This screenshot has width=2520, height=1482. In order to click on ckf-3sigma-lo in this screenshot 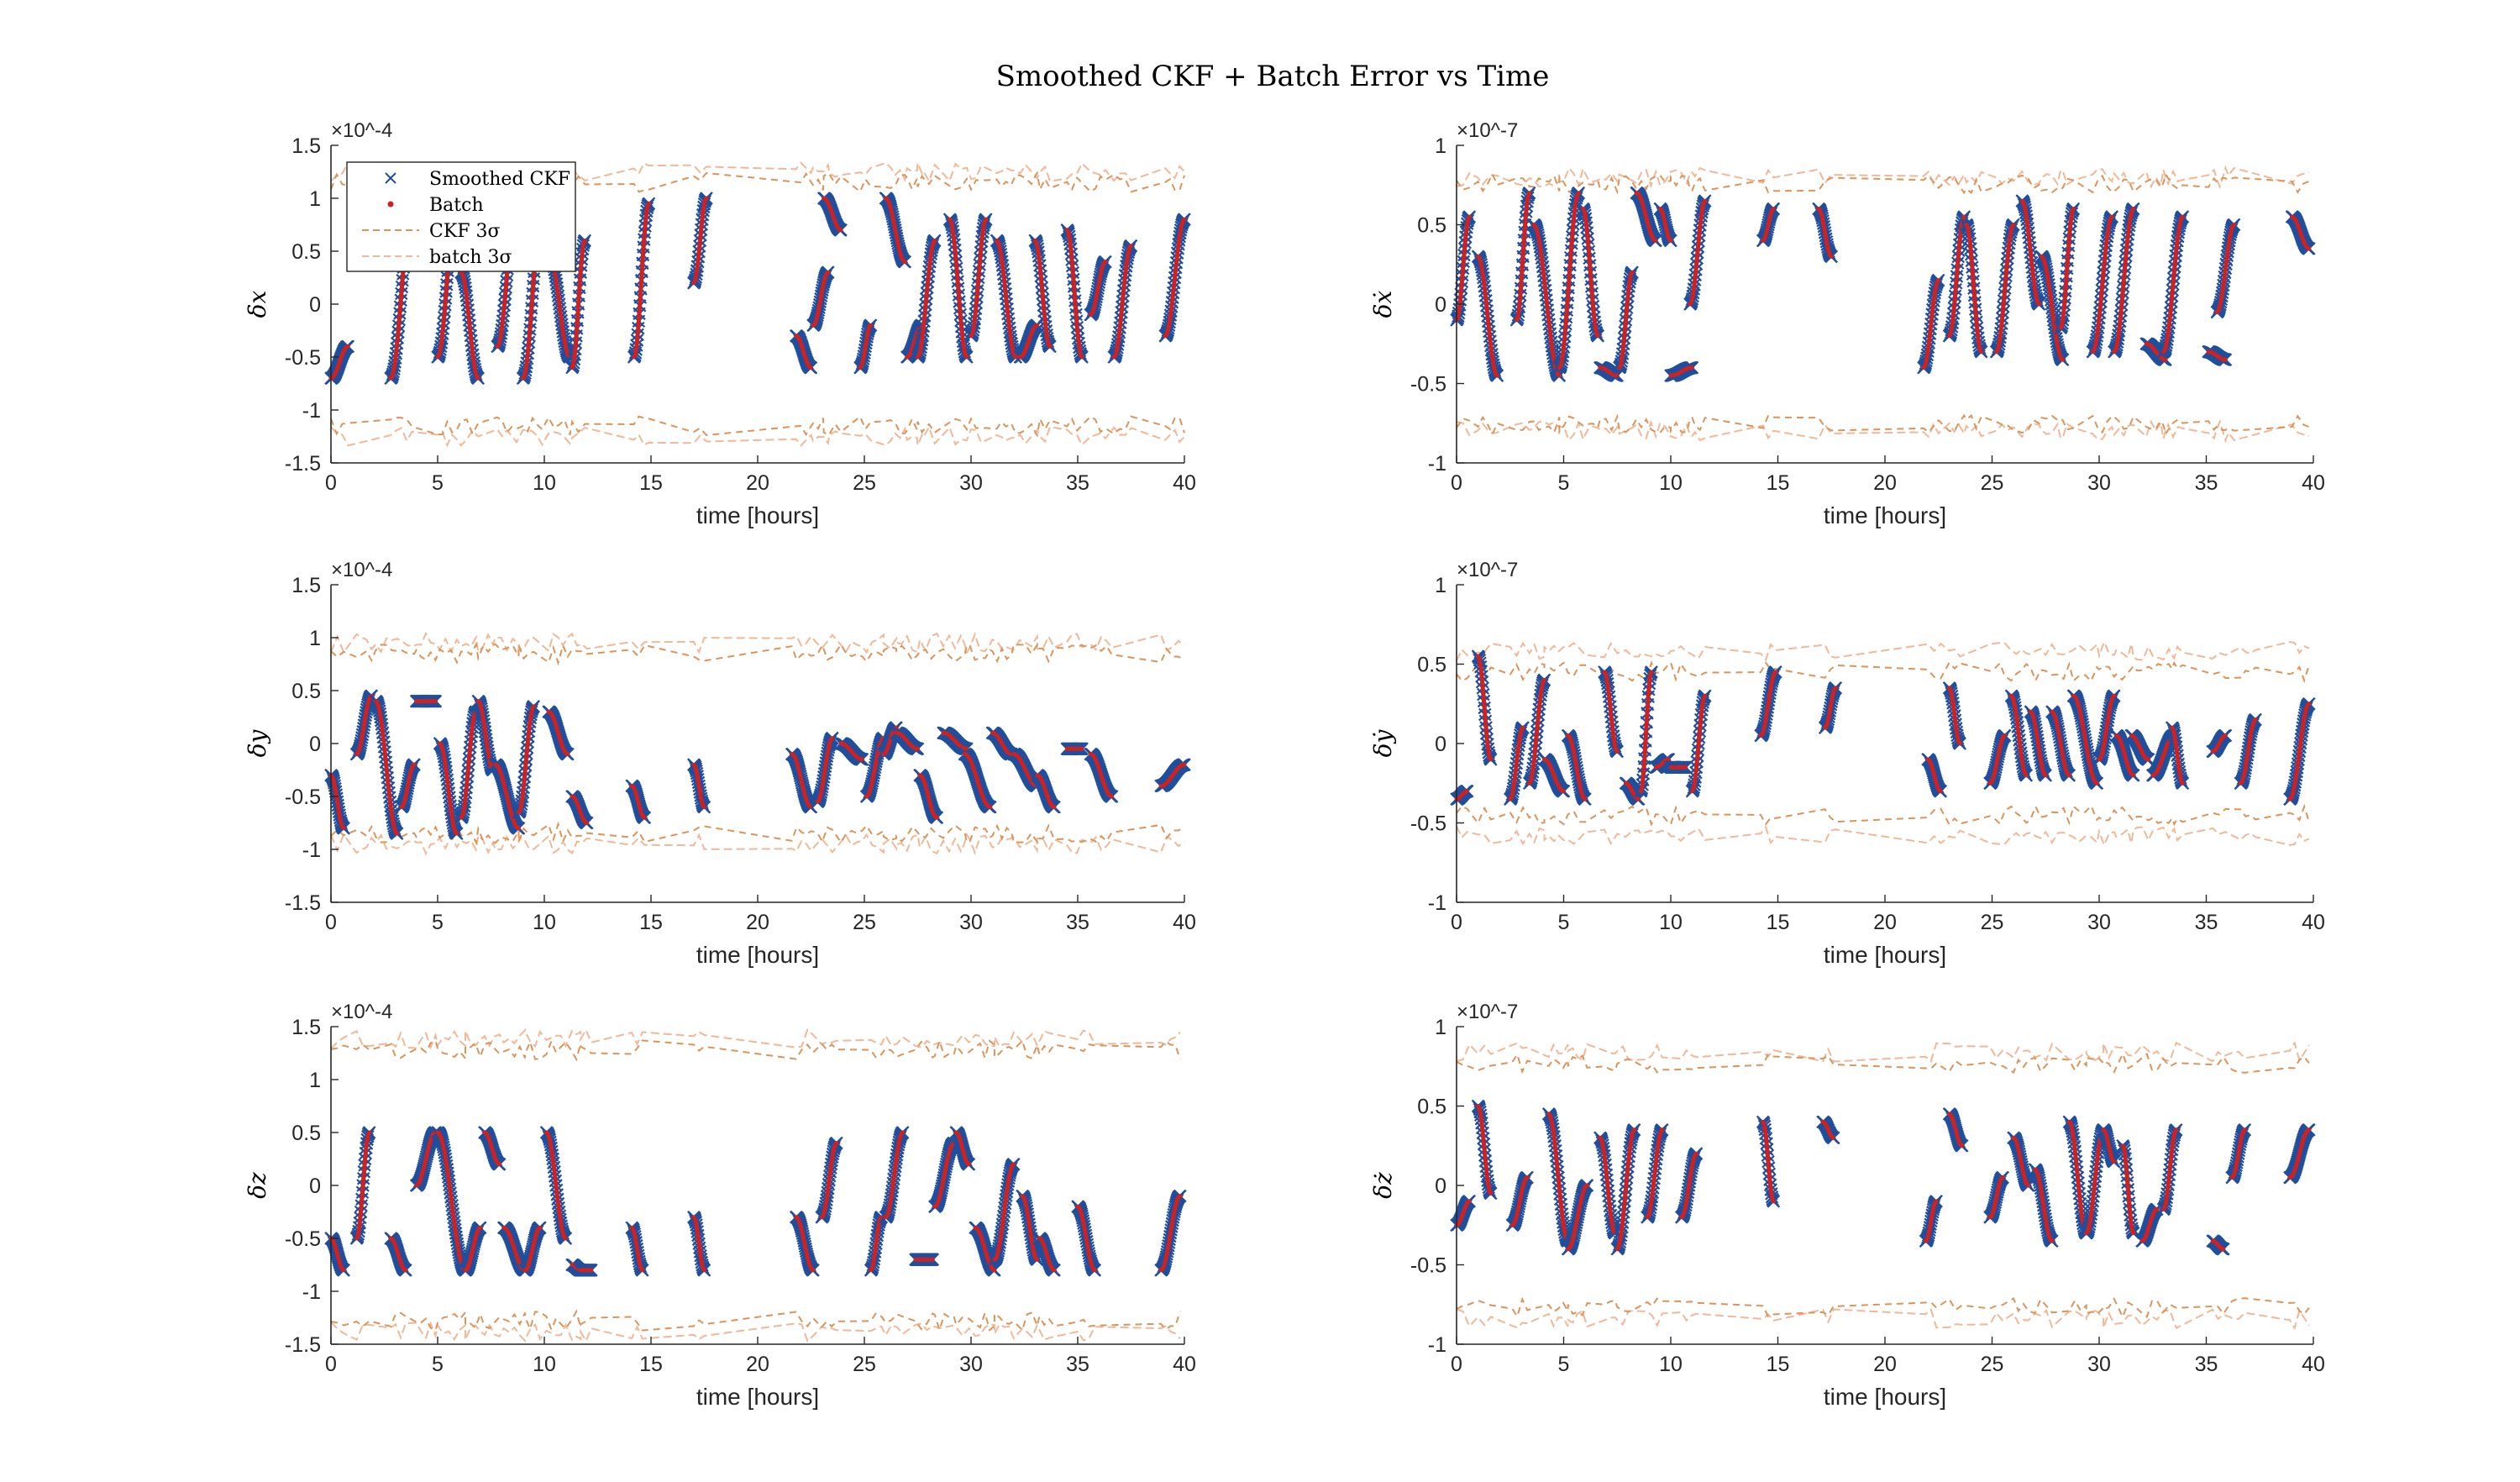, I will do `click(1883, 815)`.